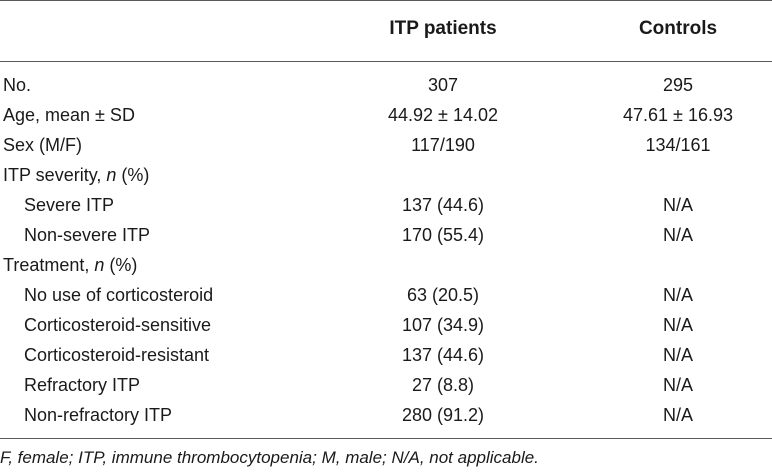 The height and width of the screenshot is (474, 772). What do you see at coordinates (678, 85) in the screenshot?
I see `controls-value: 295` at bounding box center [678, 85].